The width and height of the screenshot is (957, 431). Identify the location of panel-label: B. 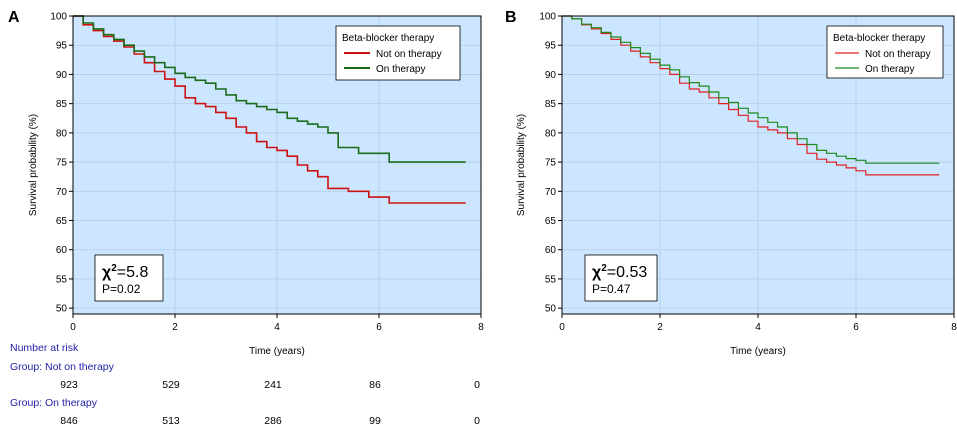
(511, 17).